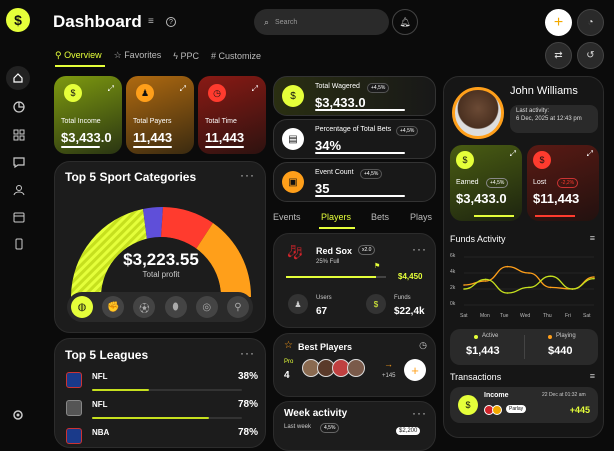 Image resolution: width=614 pixels, height=451 pixels. Describe the element at coordinates (113, 307) in the screenshot. I see `boxing-icon: ✊` at that location.